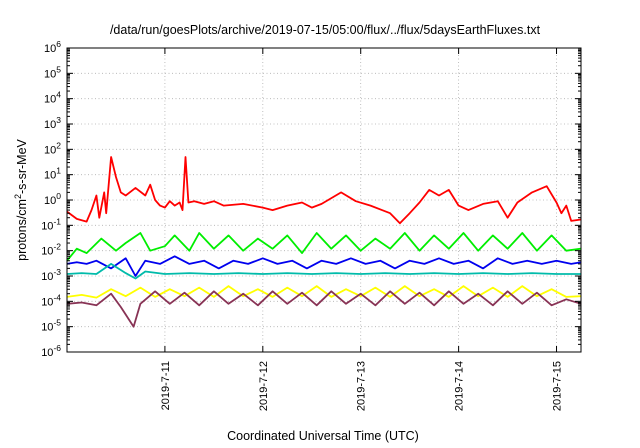 The width and height of the screenshot is (640, 448). Describe the element at coordinates (52, 174) in the screenshot. I see `y-tick-label: 10¹` at that location.